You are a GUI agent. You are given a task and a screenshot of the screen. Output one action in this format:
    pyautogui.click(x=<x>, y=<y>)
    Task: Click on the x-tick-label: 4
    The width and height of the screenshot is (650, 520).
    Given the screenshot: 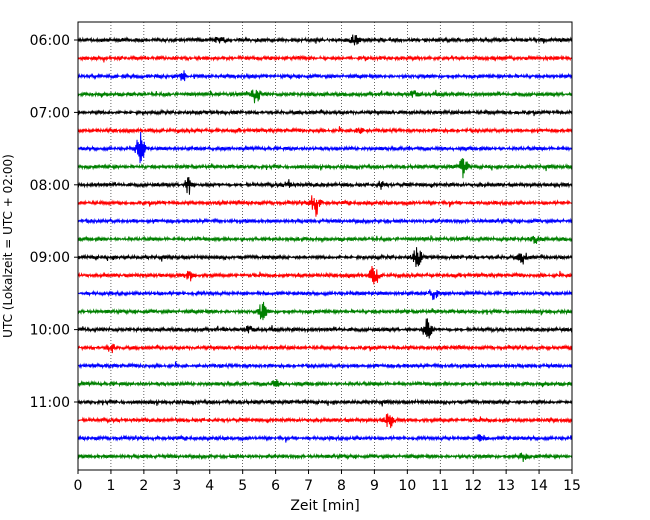 What is the action you would take?
    pyautogui.click(x=209, y=486)
    